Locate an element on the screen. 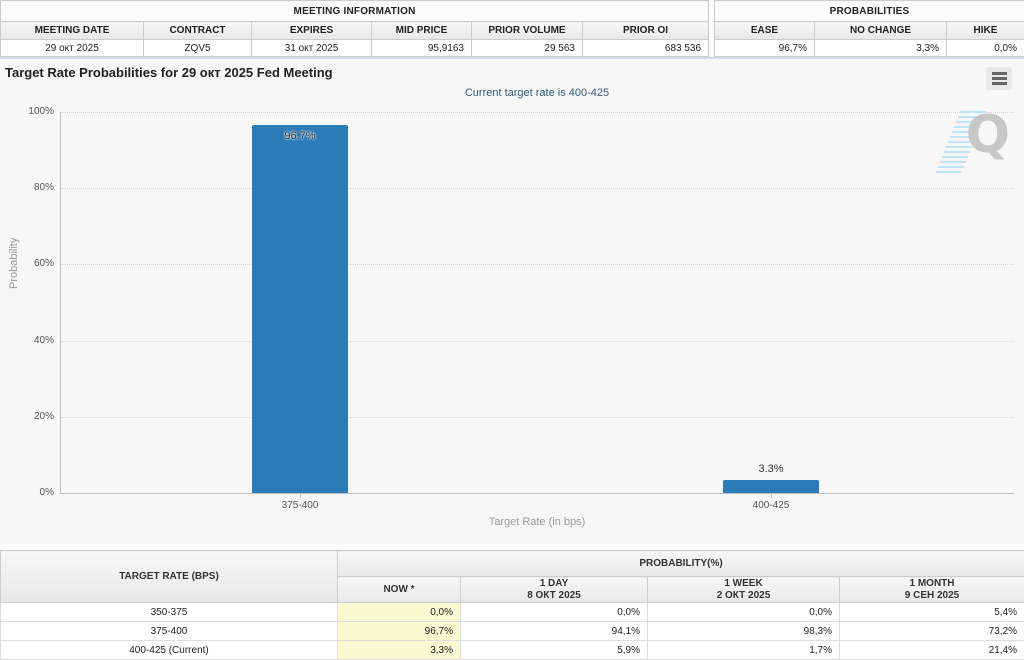 The height and width of the screenshot is (660, 1024). x-category-375-400: 375-400 is located at coordinates (300, 505).